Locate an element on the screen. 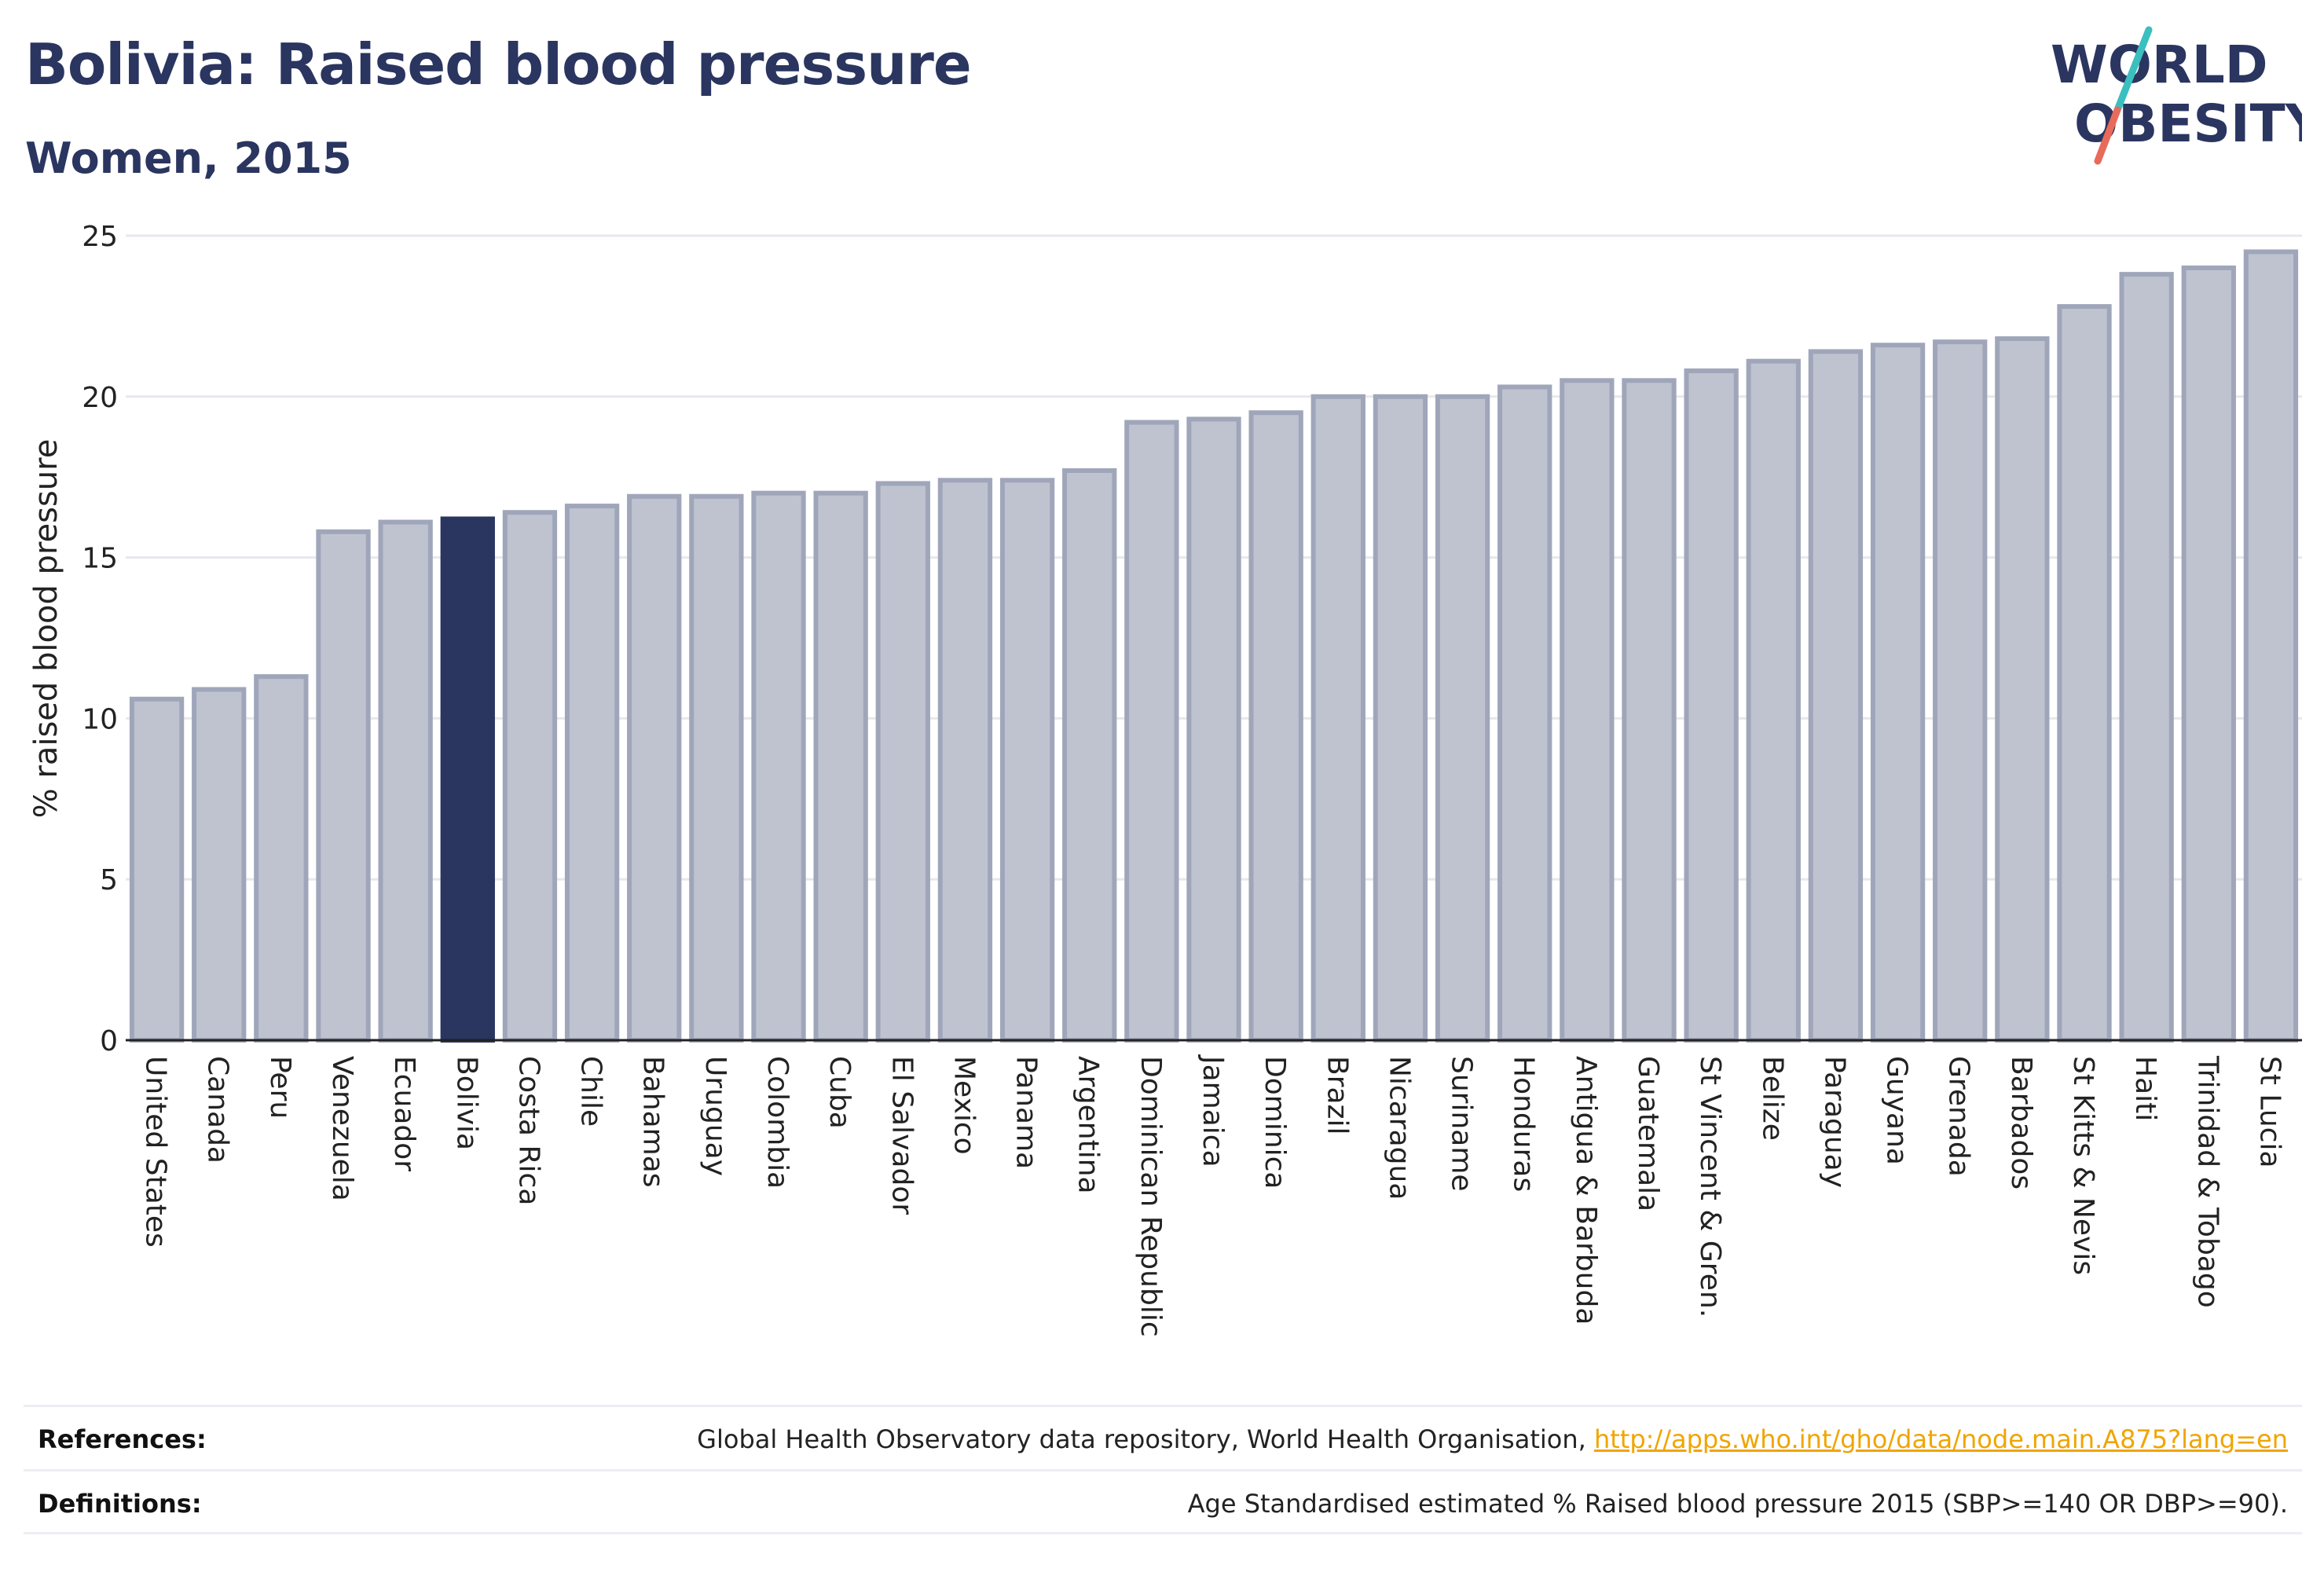 The width and height of the screenshot is (2324, 1576). x-tick-label: El Salvador is located at coordinates (901, 1135).